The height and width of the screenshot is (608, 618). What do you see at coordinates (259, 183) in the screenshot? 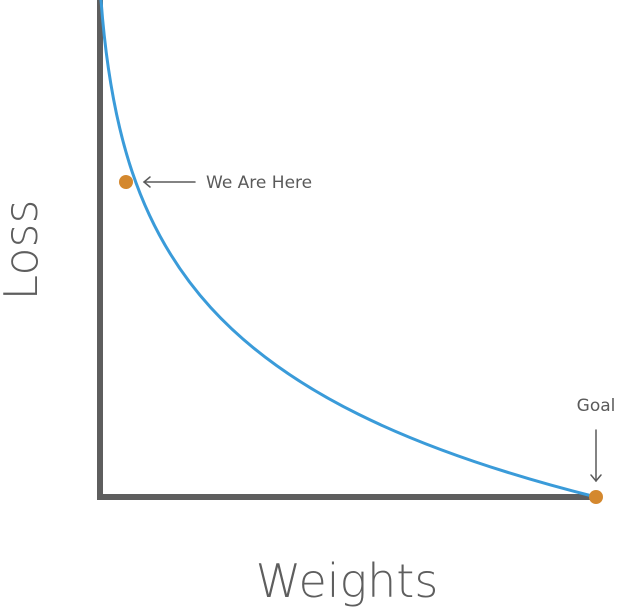
I see `current-position-label: We Are Here` at bounding box center [259, 183].